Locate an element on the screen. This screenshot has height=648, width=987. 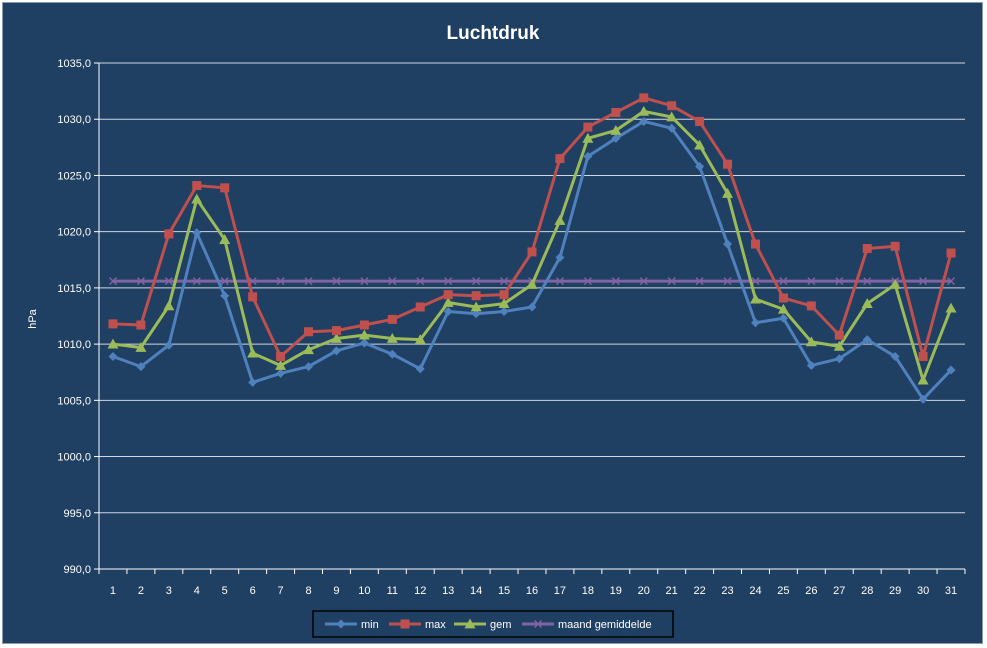
legend-box is located at coordinates (493, 624).